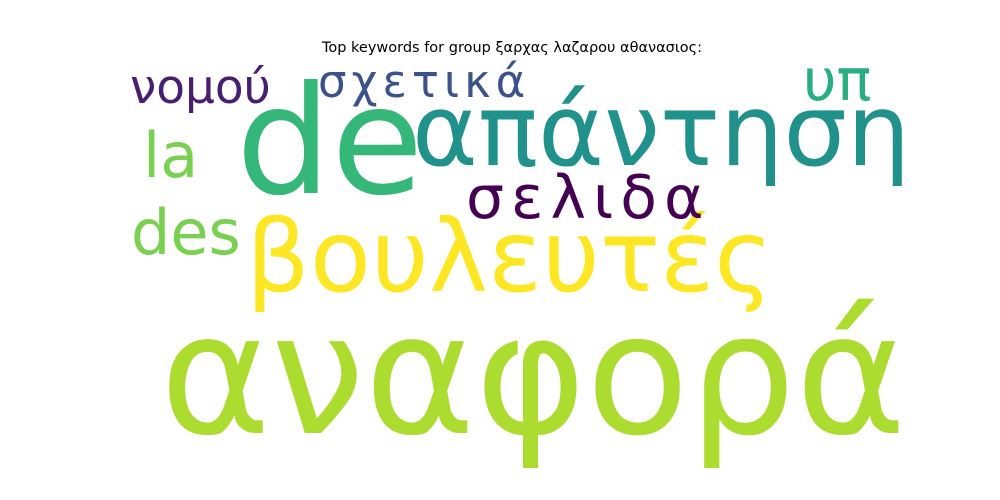  Describe the element at coordinates (186, 232) in the screenshot. I see `word-10: des` at that location.